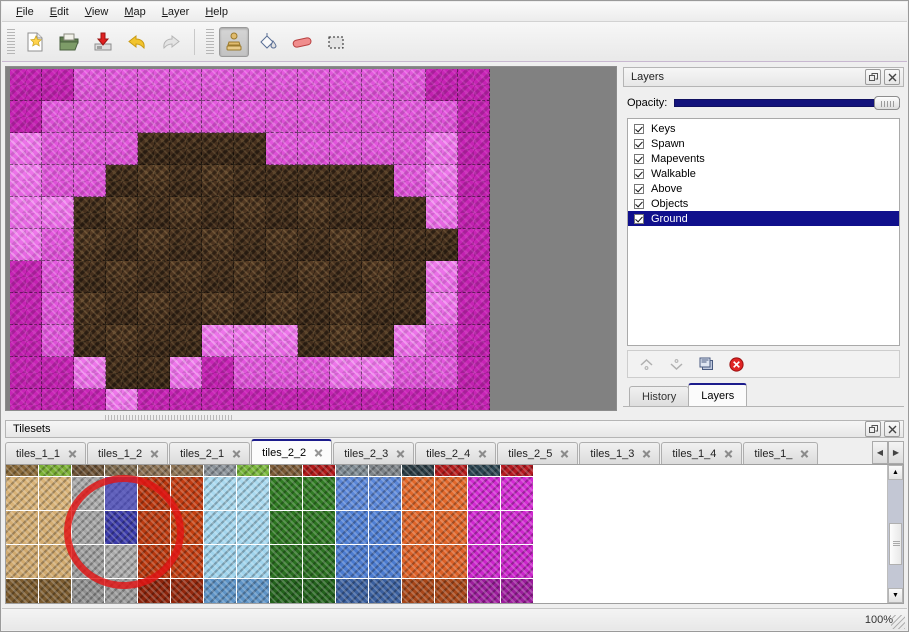 The image size is (909, 632). Describe the element at coordinates (763, 173) in the screenshot. I see `layer-list-item: Walkable` at that location.